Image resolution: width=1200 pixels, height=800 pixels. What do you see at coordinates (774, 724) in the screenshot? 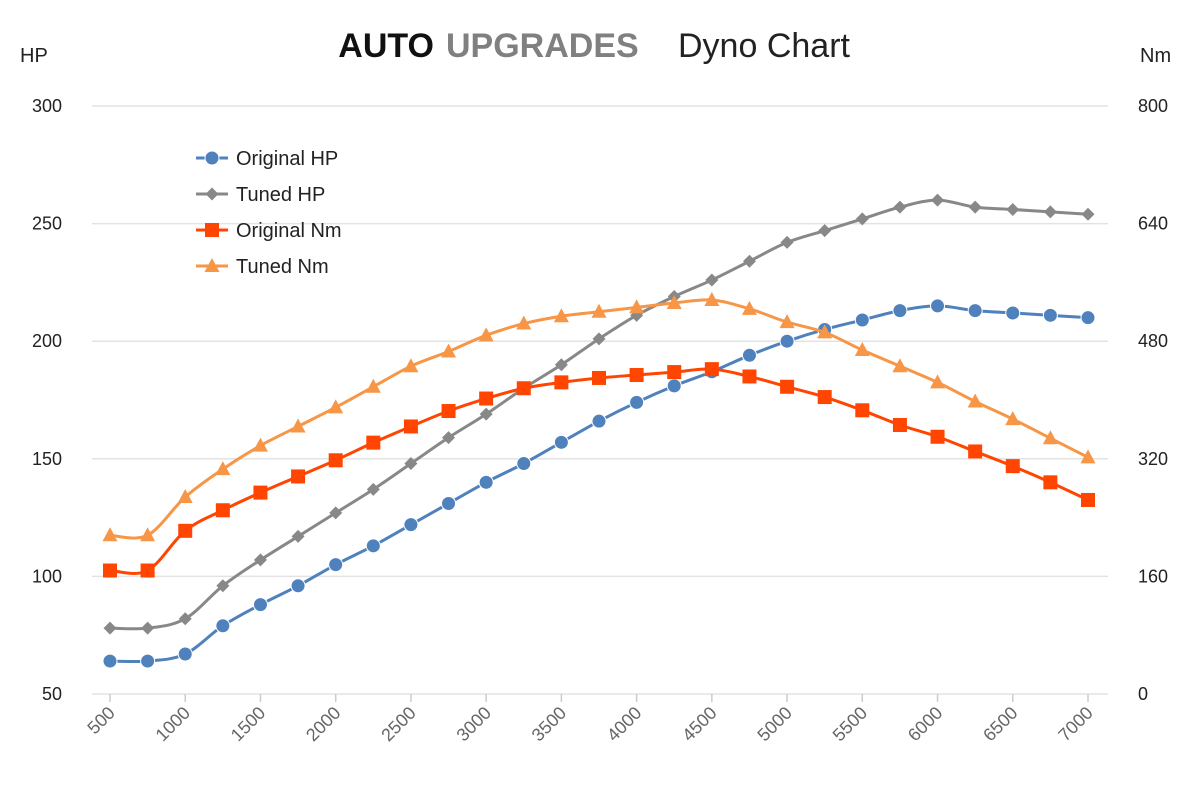
I see `x-tick-label: 5000` at bounding box center [774, 724].